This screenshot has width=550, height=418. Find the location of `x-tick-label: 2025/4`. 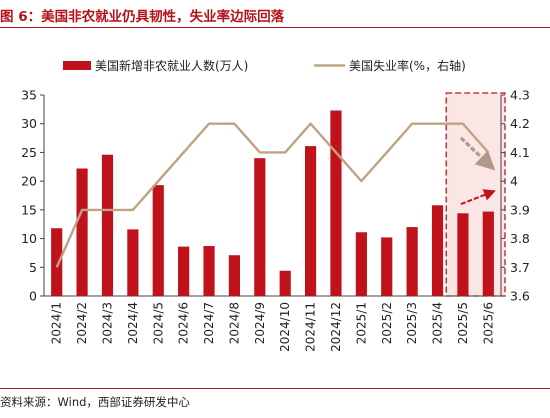

x-tick-label: 2025/4 is located at coordinates (438, 323).